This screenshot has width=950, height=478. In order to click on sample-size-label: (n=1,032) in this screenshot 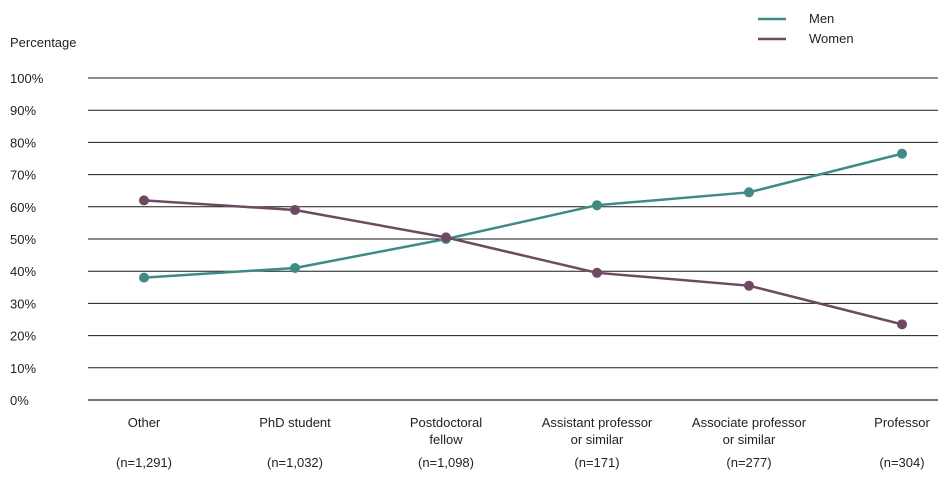, I will do `click(295, 462)`.